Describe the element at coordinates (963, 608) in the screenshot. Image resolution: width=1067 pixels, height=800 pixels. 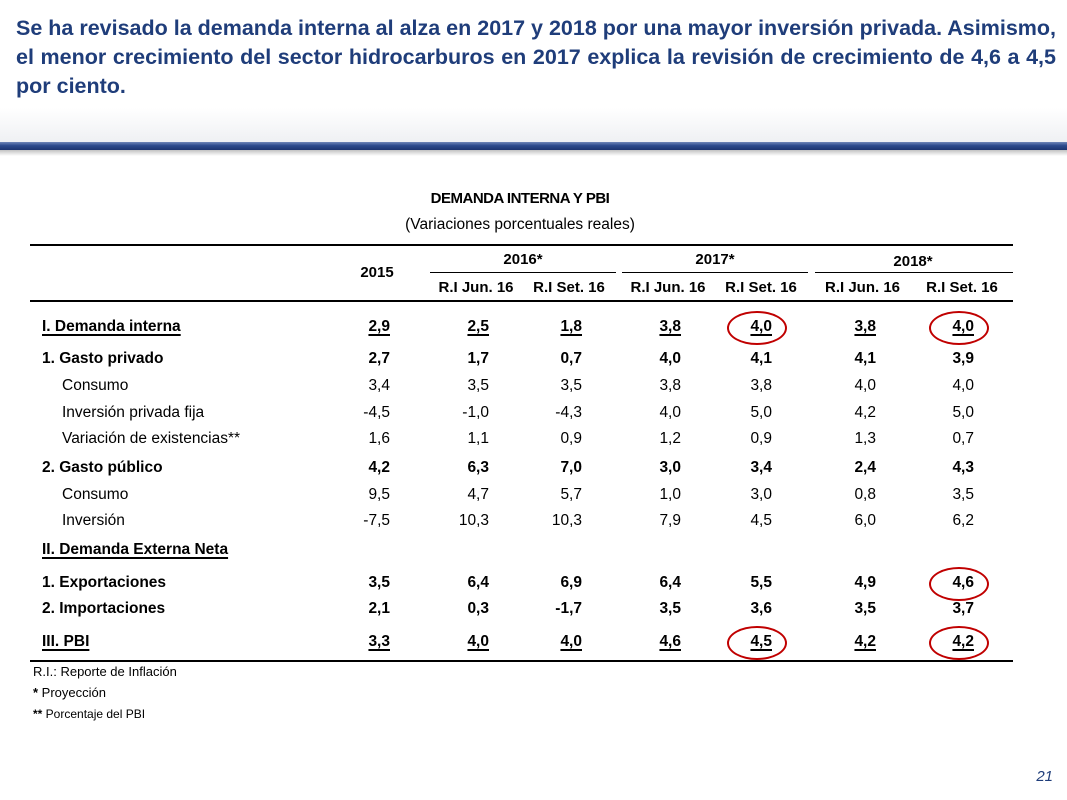
I see `table-cell: 3,7` at that location.